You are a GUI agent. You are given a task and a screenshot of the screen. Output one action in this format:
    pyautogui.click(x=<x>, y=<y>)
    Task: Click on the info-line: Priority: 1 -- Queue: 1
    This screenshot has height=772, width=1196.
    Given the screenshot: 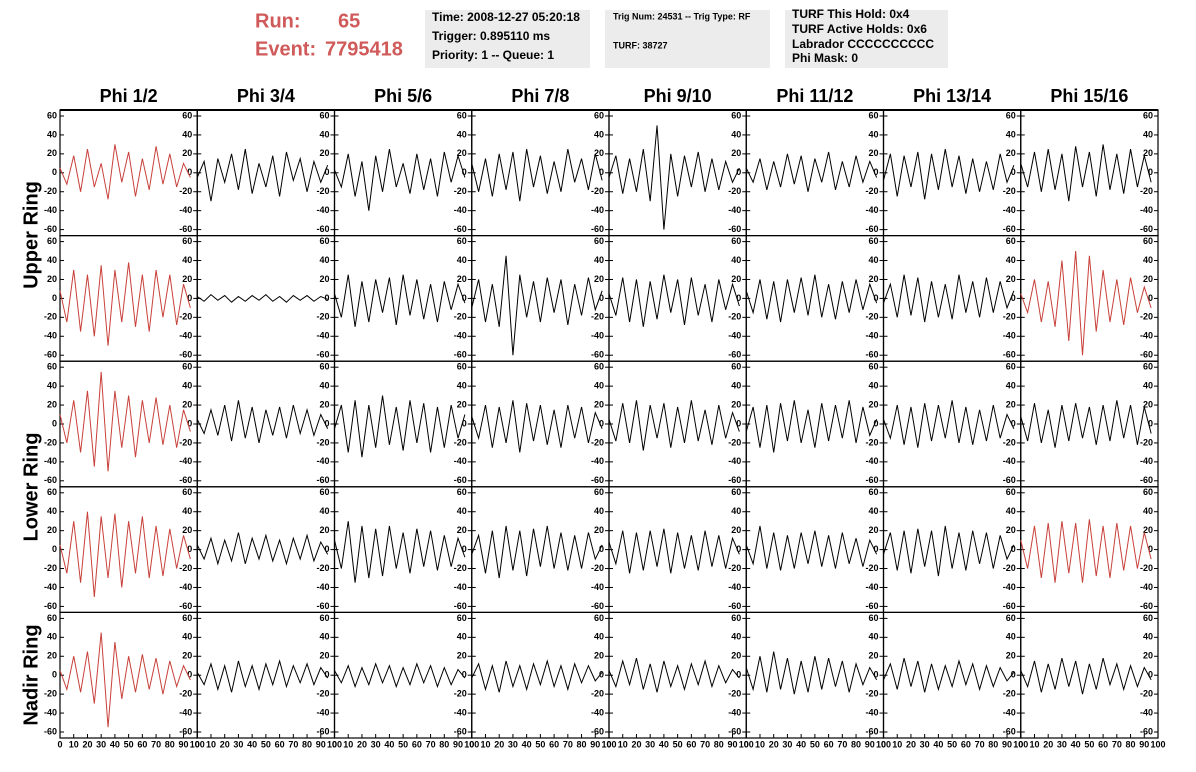 What is the action you would take?
    pyautogui.click(x=493, y=55)
    